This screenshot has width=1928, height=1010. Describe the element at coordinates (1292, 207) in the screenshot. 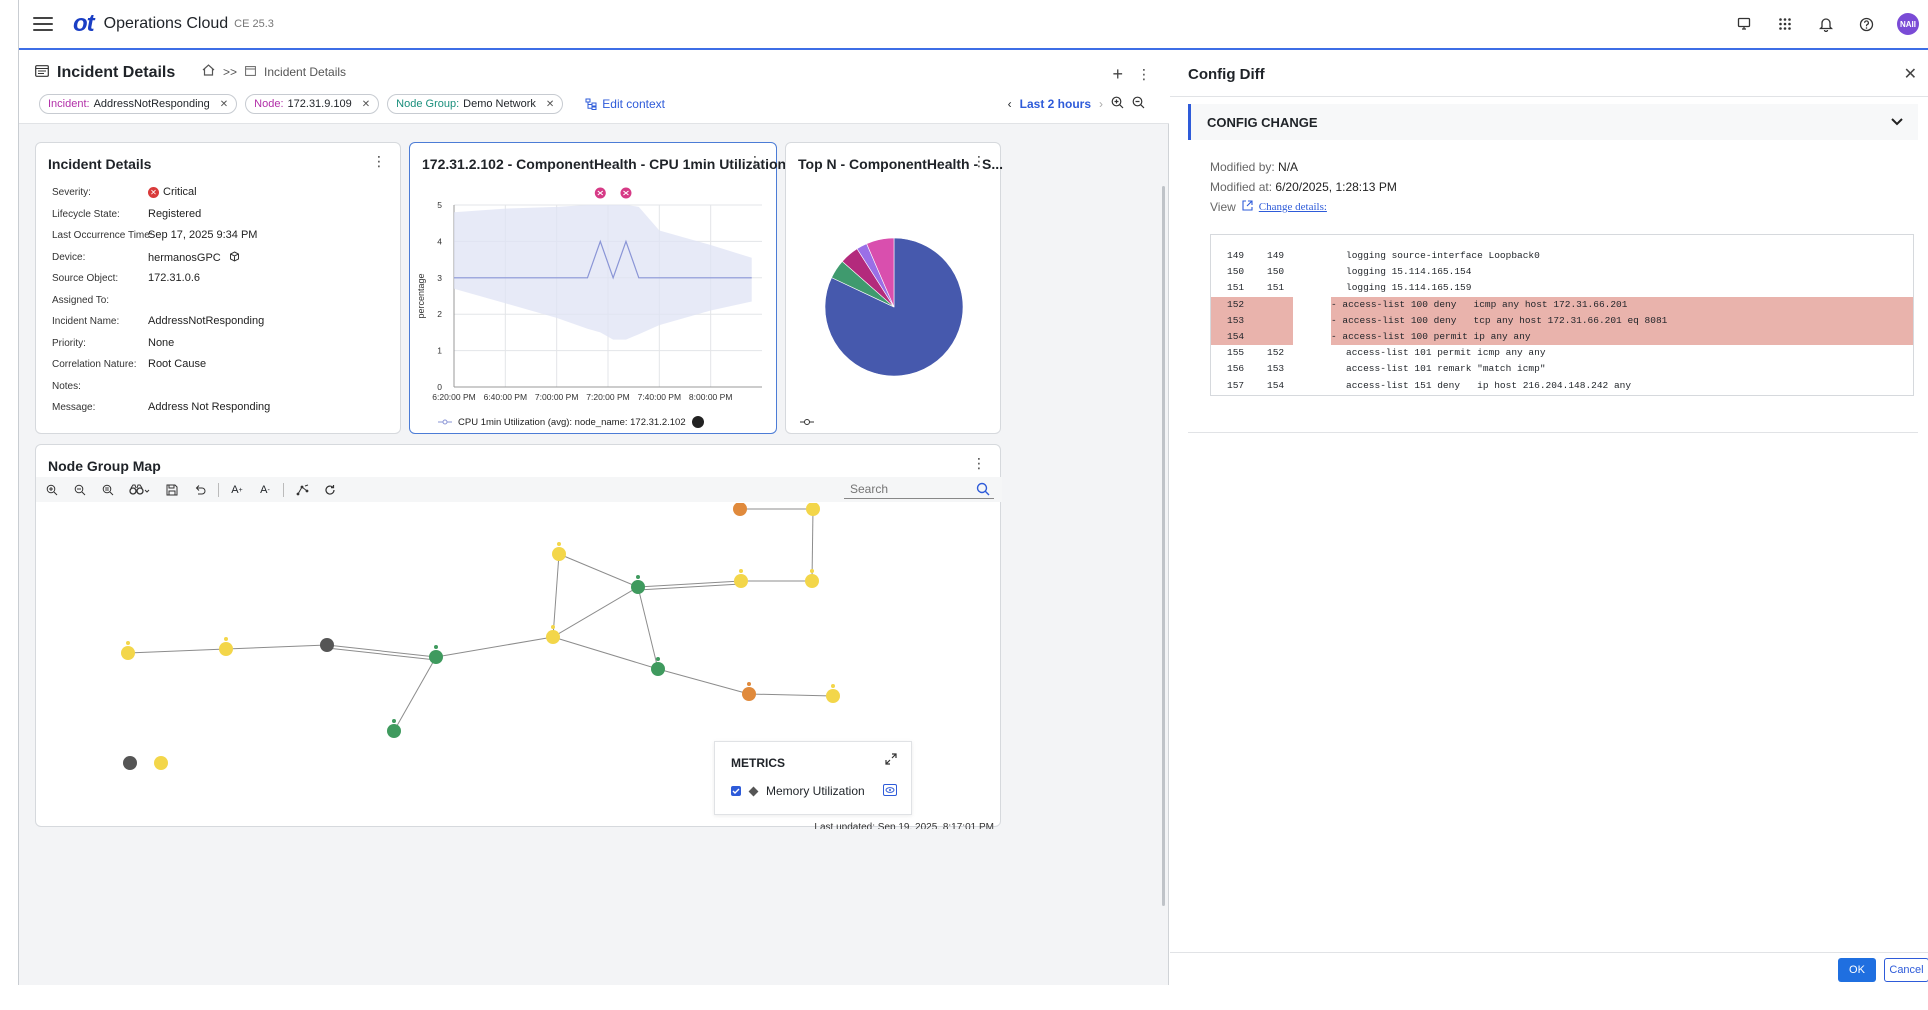

I see `change-details-link: Change details:` at that location.